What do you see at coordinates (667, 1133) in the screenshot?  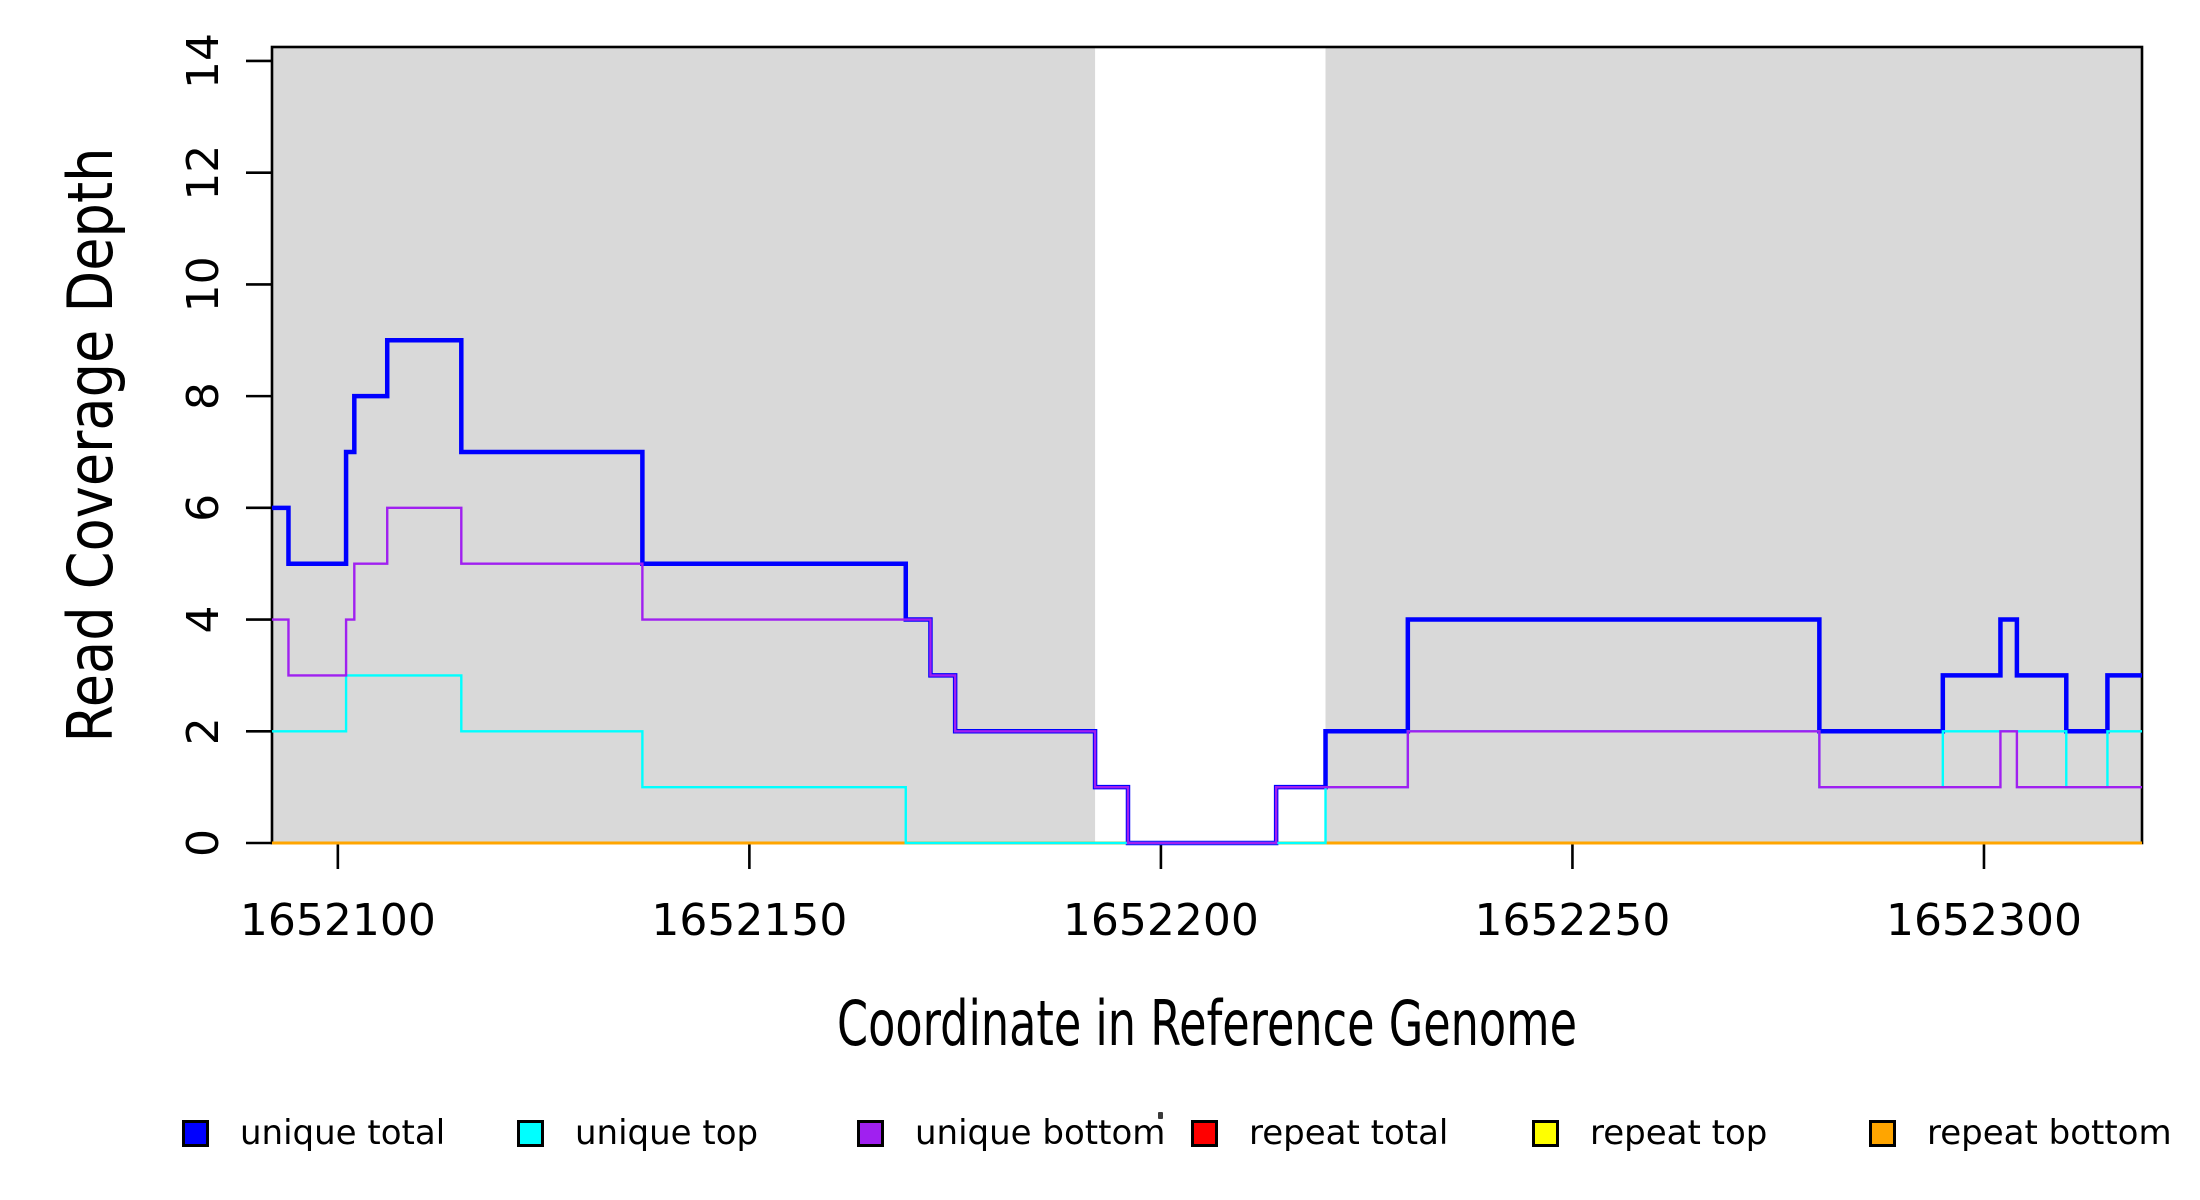 I see `legend-label: unique top` at bounding box center [667, 1133].